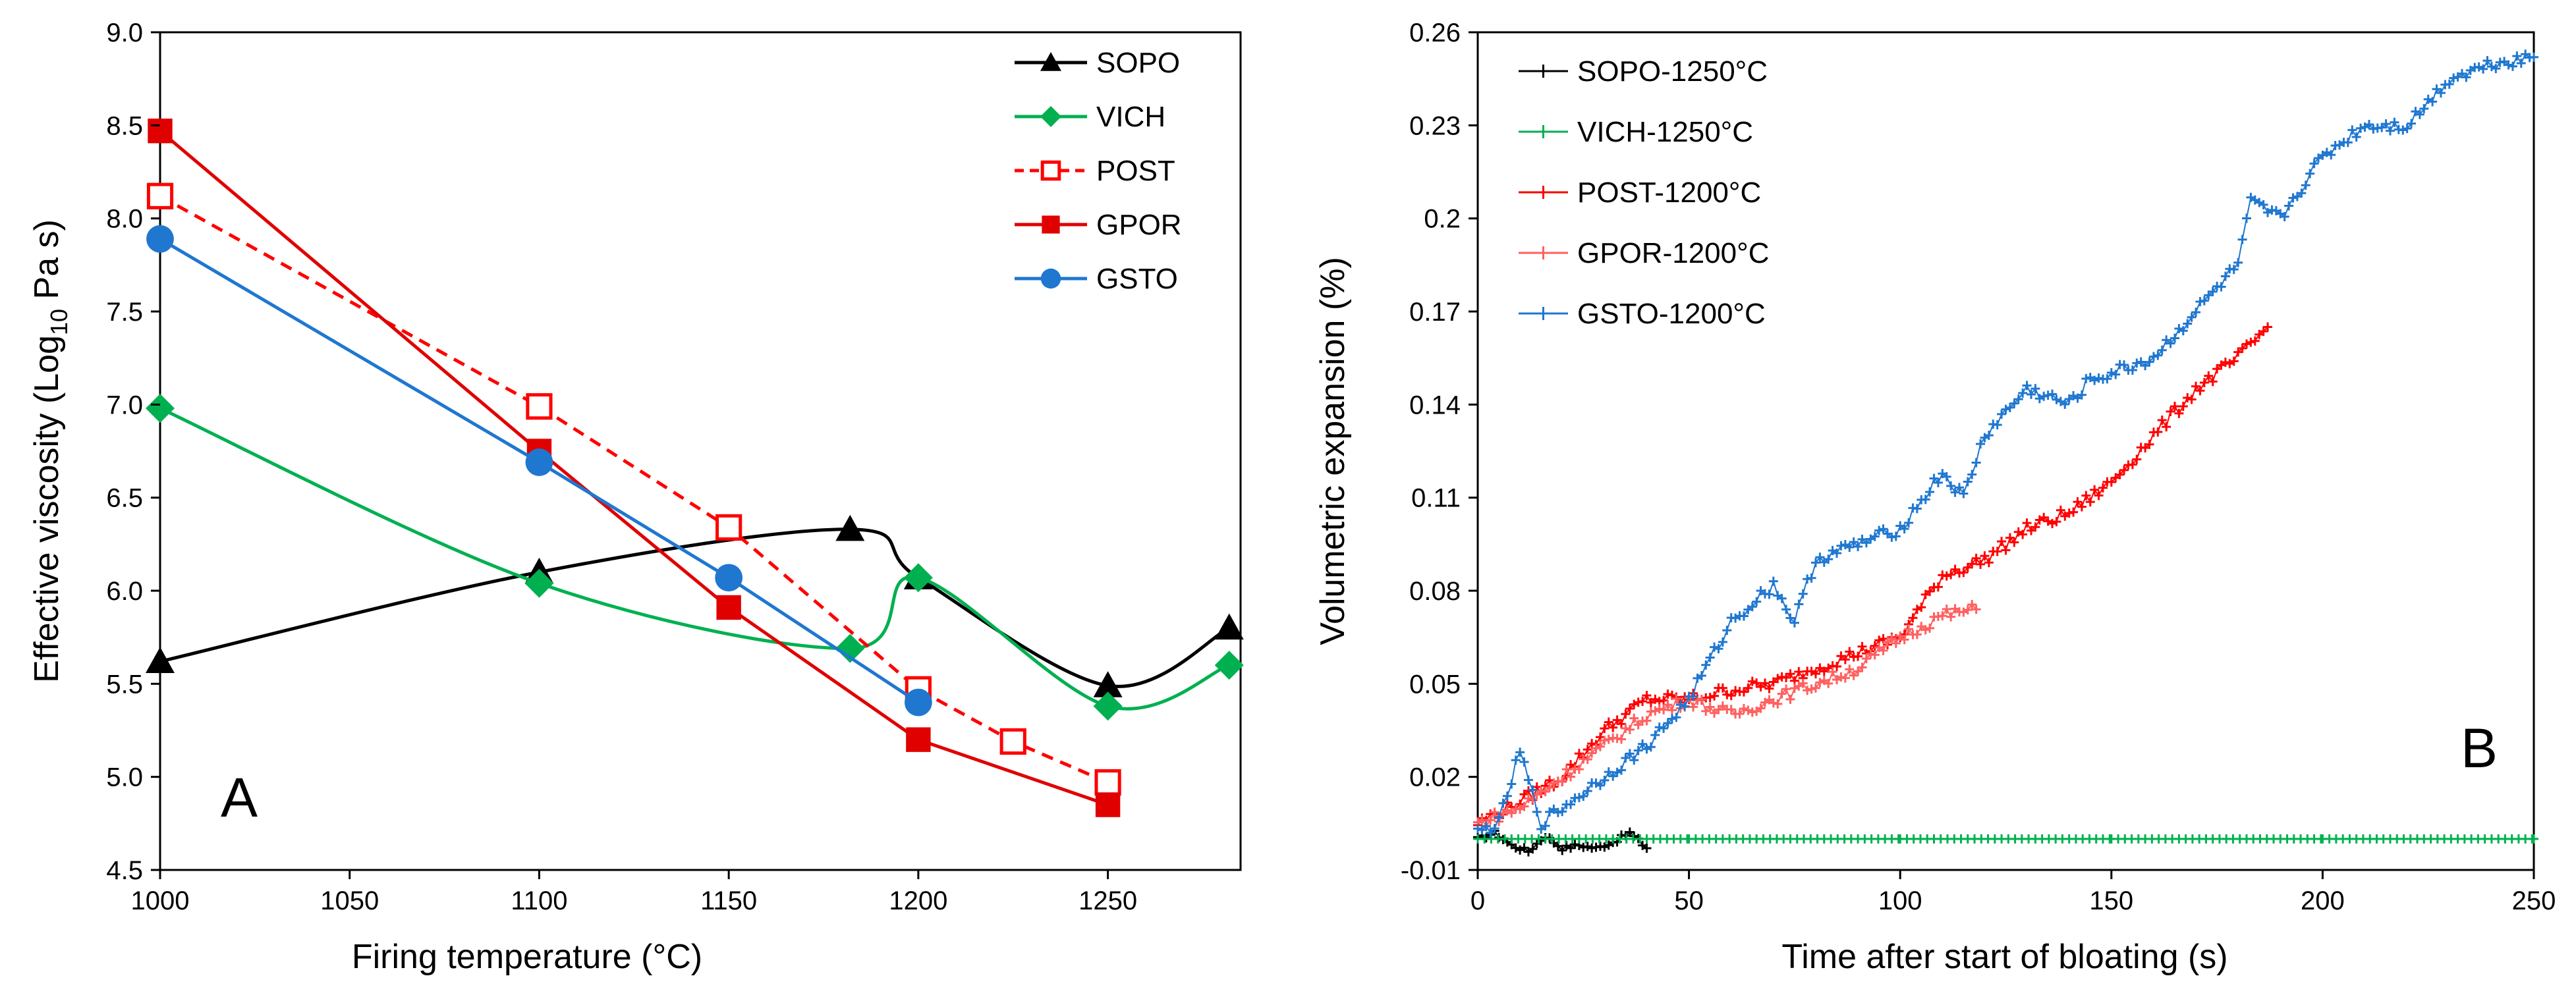  I want to click on legend-item-sopo-1250-c: SOPO-1250°C, so click(1643, 72).